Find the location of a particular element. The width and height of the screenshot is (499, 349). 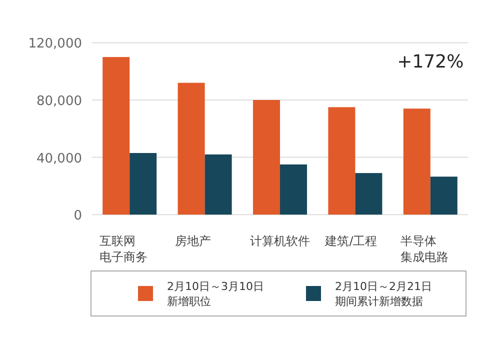

y-tick-label: 0 is located at coordinates (78, 216).